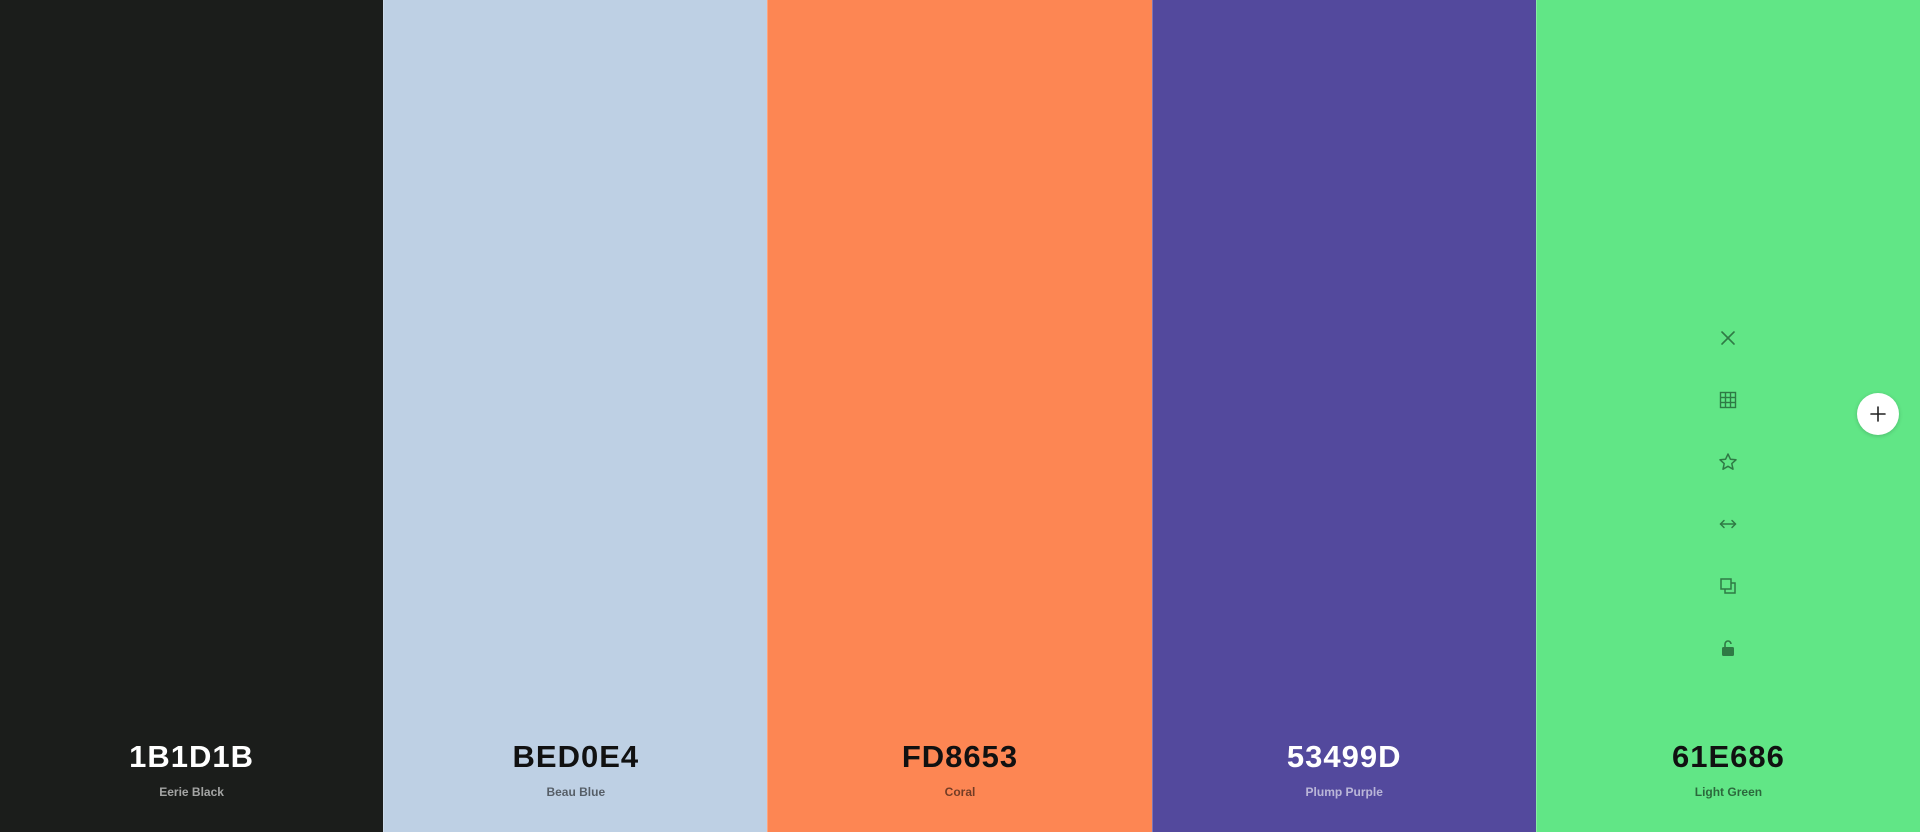  Describe the element at coordinates (1728, 792) in the screenshot. I see `color-name: Light Green` at that location.